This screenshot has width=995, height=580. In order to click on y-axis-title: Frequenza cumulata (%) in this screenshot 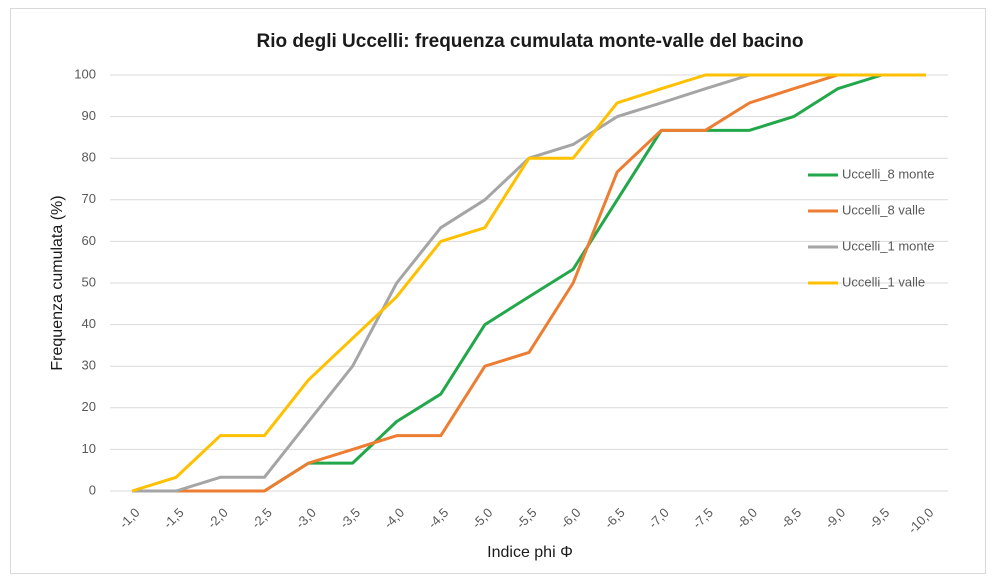, I will do `click(57, 282)`.